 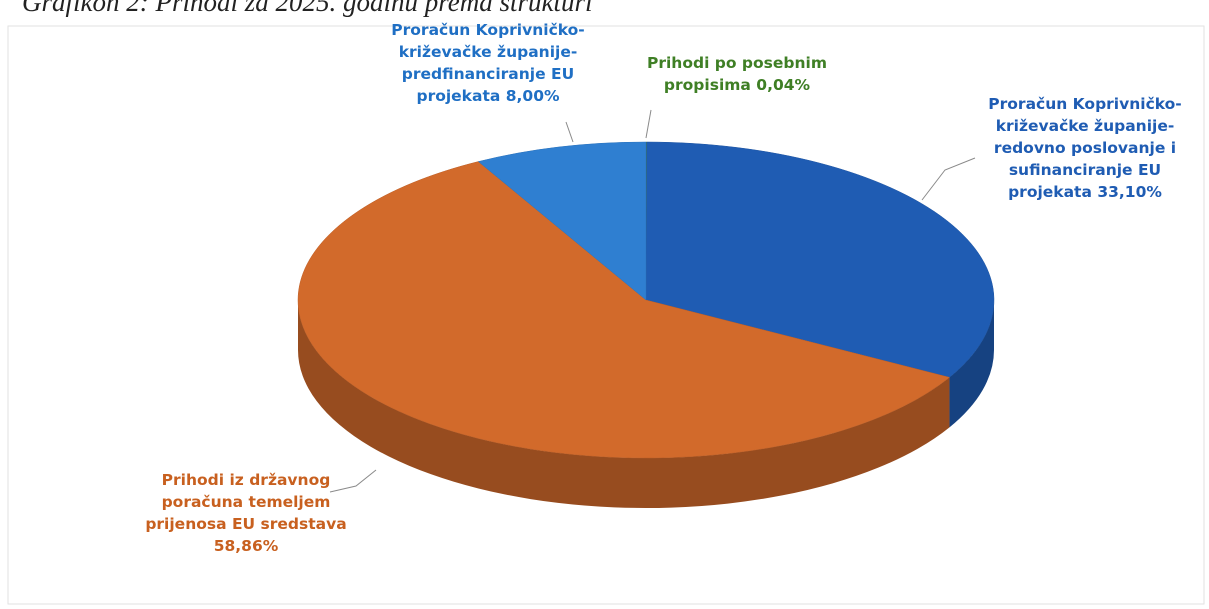 I want to click on label-name: Prihodi po posebnim propisima, so click(x=737, y=74).